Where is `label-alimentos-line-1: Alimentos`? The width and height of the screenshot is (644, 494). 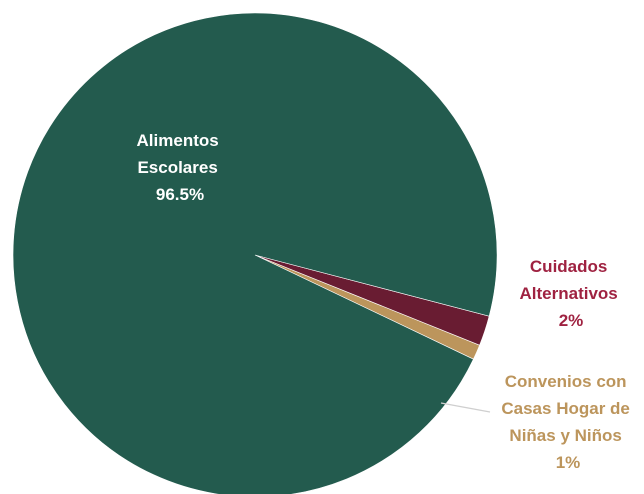 label-alimentos-line-1: Alimentos is located at coordinates (178, 140).